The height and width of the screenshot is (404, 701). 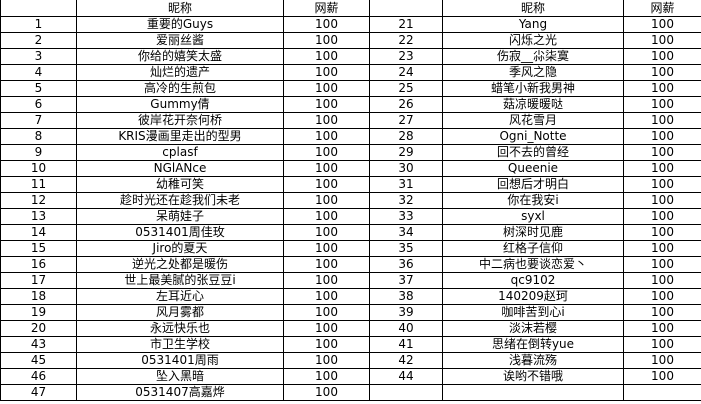 What do you see at coordinates (180, 216) in the screenshot?
I see `nickname-cell: 呆萌娃子` at bounding box center [180, 216].